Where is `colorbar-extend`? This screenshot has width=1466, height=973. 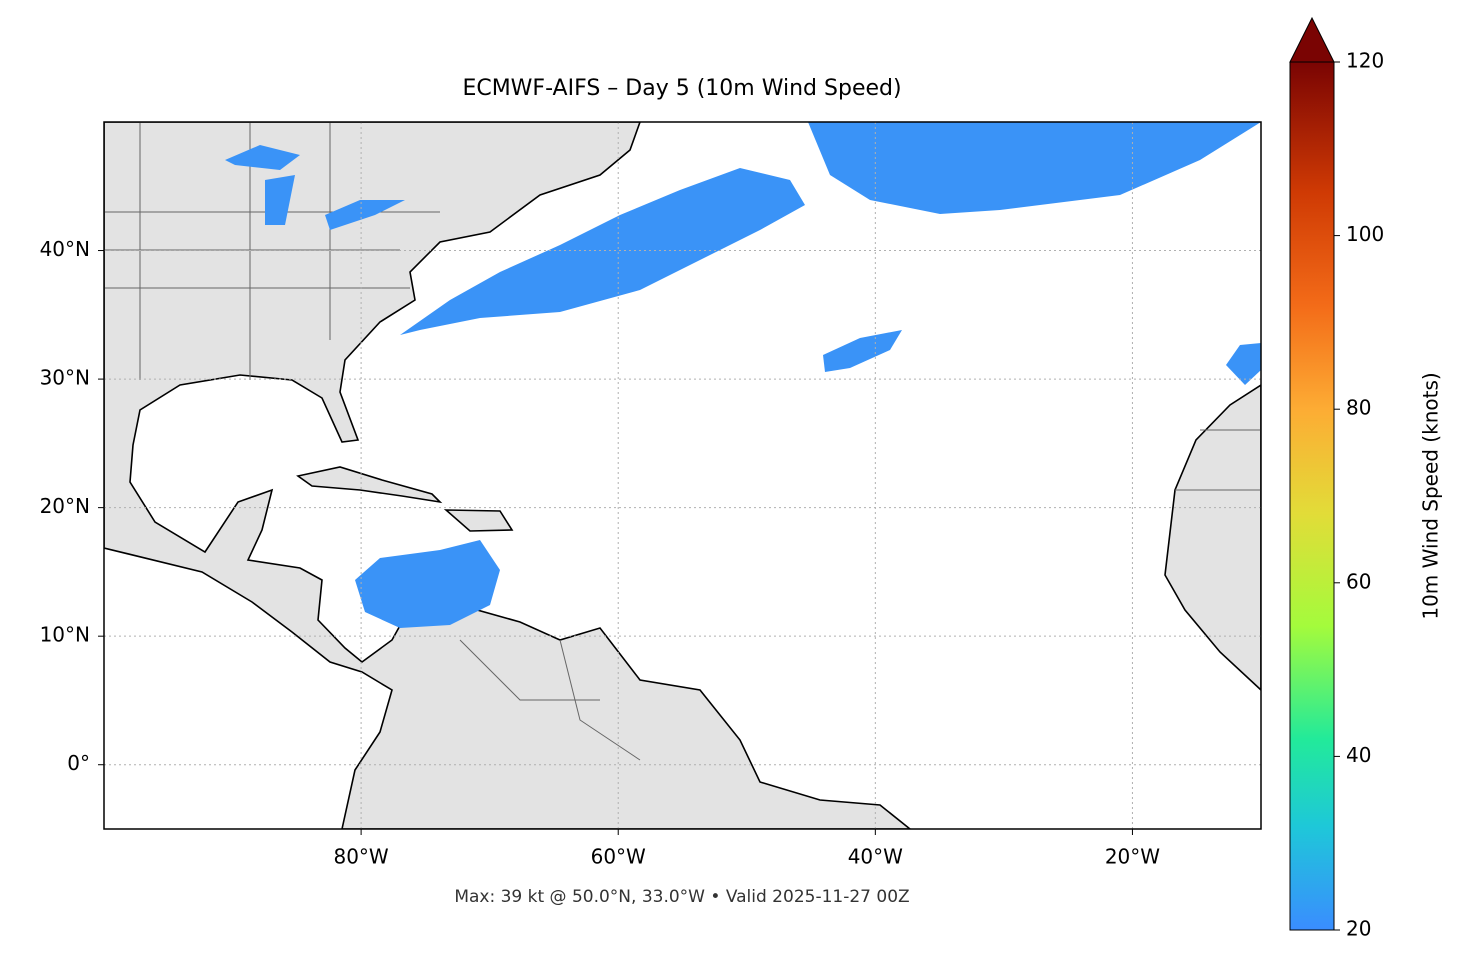
colorbar-extend is located at coordinates (1312, 39).